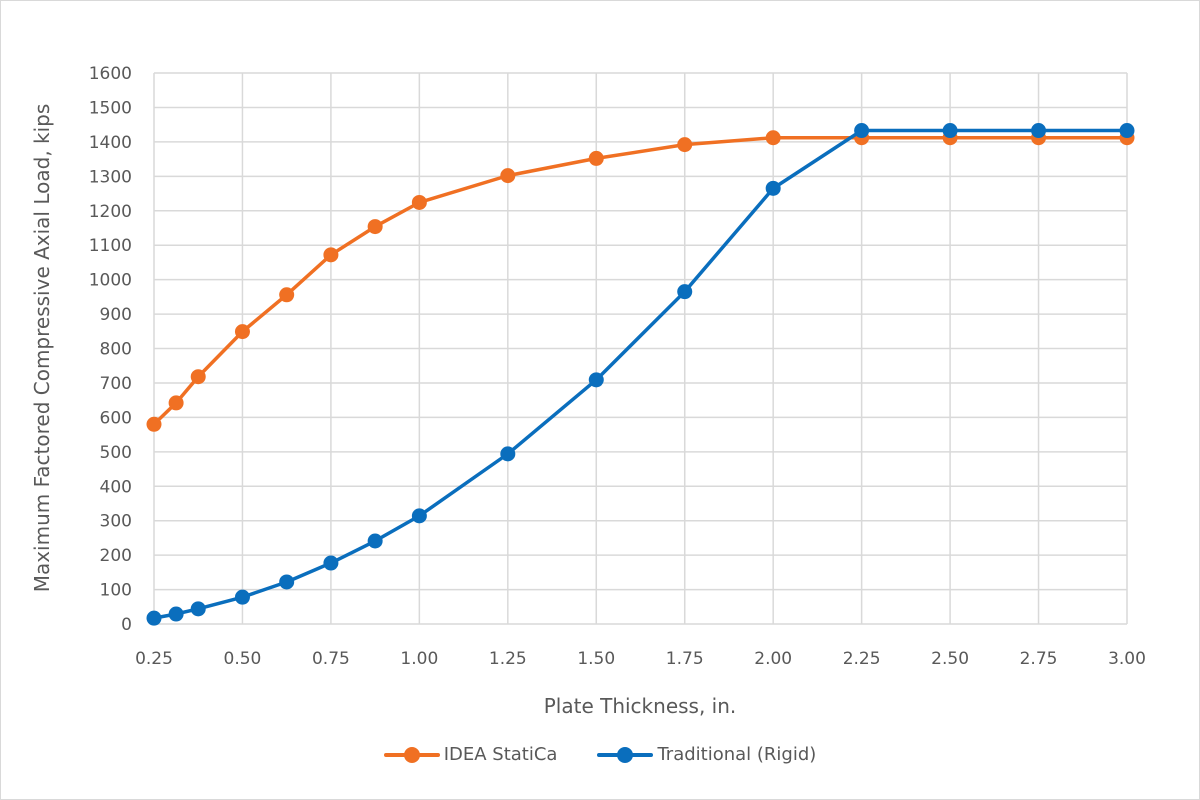 The height and width of the screenshot is (800, 1200). Describe the element at coordinates (110, 281) in the screenshot. I see `y-tick-label: 1000` at that location.